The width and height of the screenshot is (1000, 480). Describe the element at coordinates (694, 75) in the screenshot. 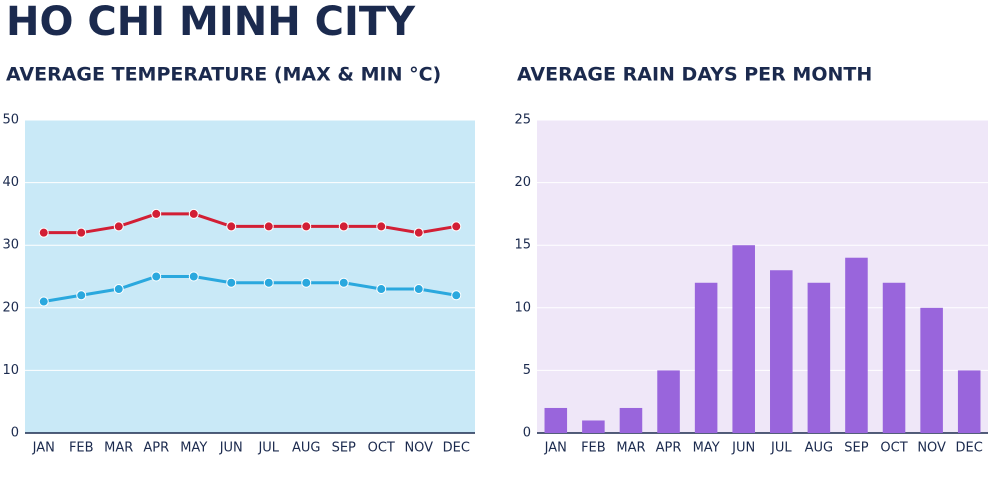

I see `chart-title: AVERAGE RAIN DAYS PER MONTH` at that location.